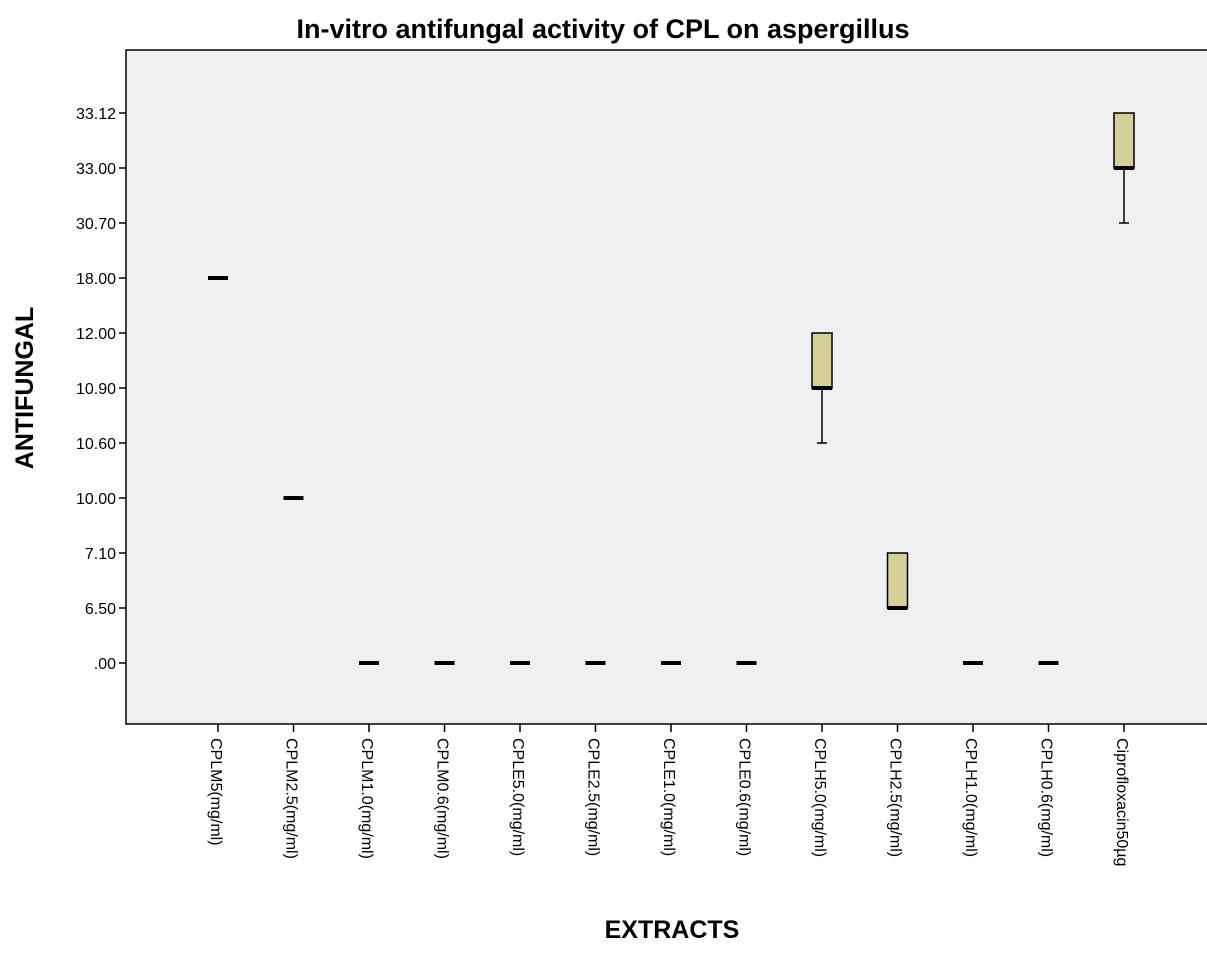  I want to click on x-tick-label: CPLH2.5(mg/ml), so click(895, 797).